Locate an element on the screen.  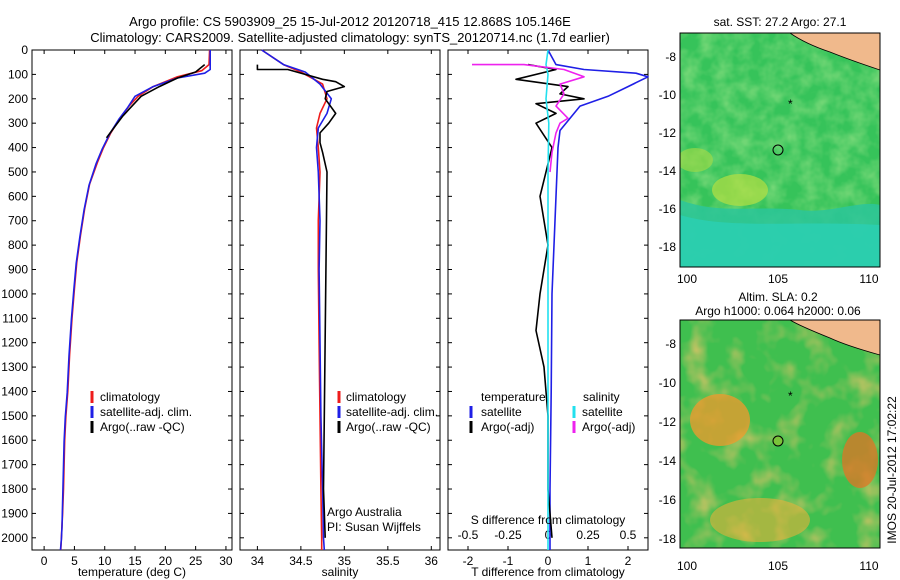
depth-tick-label: 700 is located at coordinates (18, 221).